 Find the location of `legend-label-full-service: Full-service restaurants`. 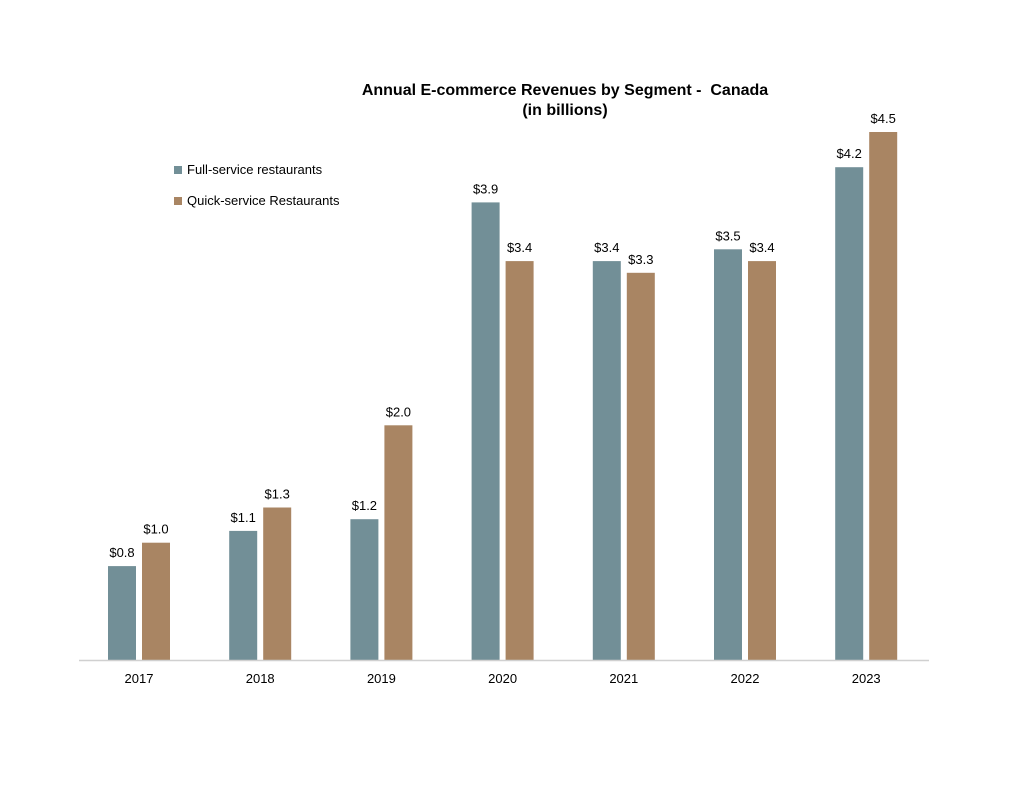

legend-label-full-service: Full-service restaurants is located at coordinates (255, 169).